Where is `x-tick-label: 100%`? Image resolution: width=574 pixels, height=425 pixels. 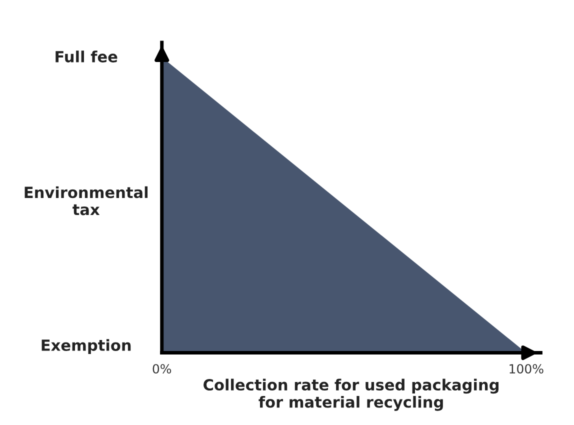 x-tick-label: 100% is located at coordinates (527, 369).